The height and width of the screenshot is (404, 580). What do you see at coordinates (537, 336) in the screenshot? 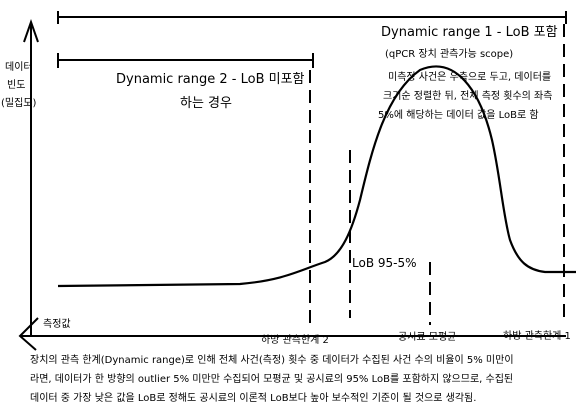
I see `upper-limit-1-label: 하방 관측한계 1` at bounding box center [537, 336].